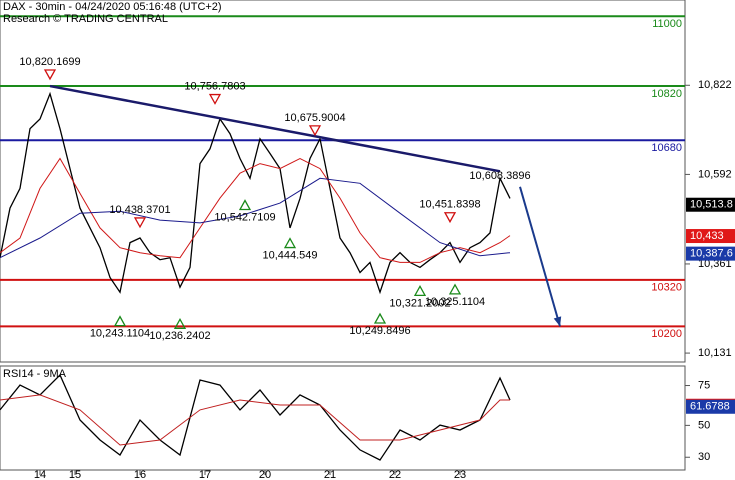  I want to click on annotation-label: 10,675.9004, so click(314, 118).